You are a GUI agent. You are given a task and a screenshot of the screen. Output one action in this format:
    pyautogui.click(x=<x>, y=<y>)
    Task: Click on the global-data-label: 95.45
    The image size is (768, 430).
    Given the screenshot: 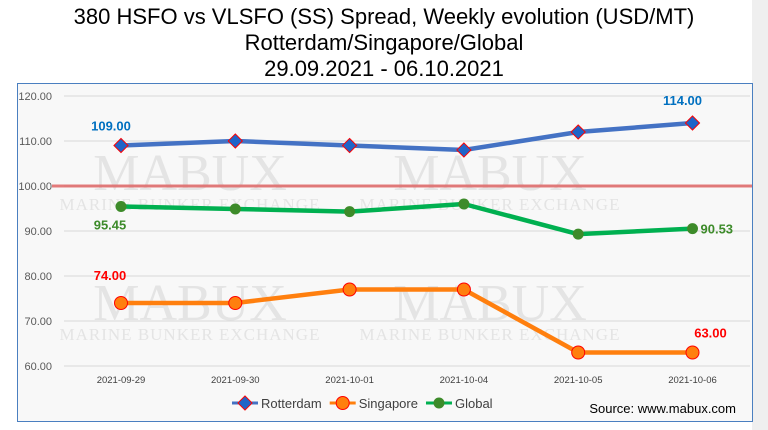 What is the action you would take?
    pyautogui.click(x=110, y=224)
    